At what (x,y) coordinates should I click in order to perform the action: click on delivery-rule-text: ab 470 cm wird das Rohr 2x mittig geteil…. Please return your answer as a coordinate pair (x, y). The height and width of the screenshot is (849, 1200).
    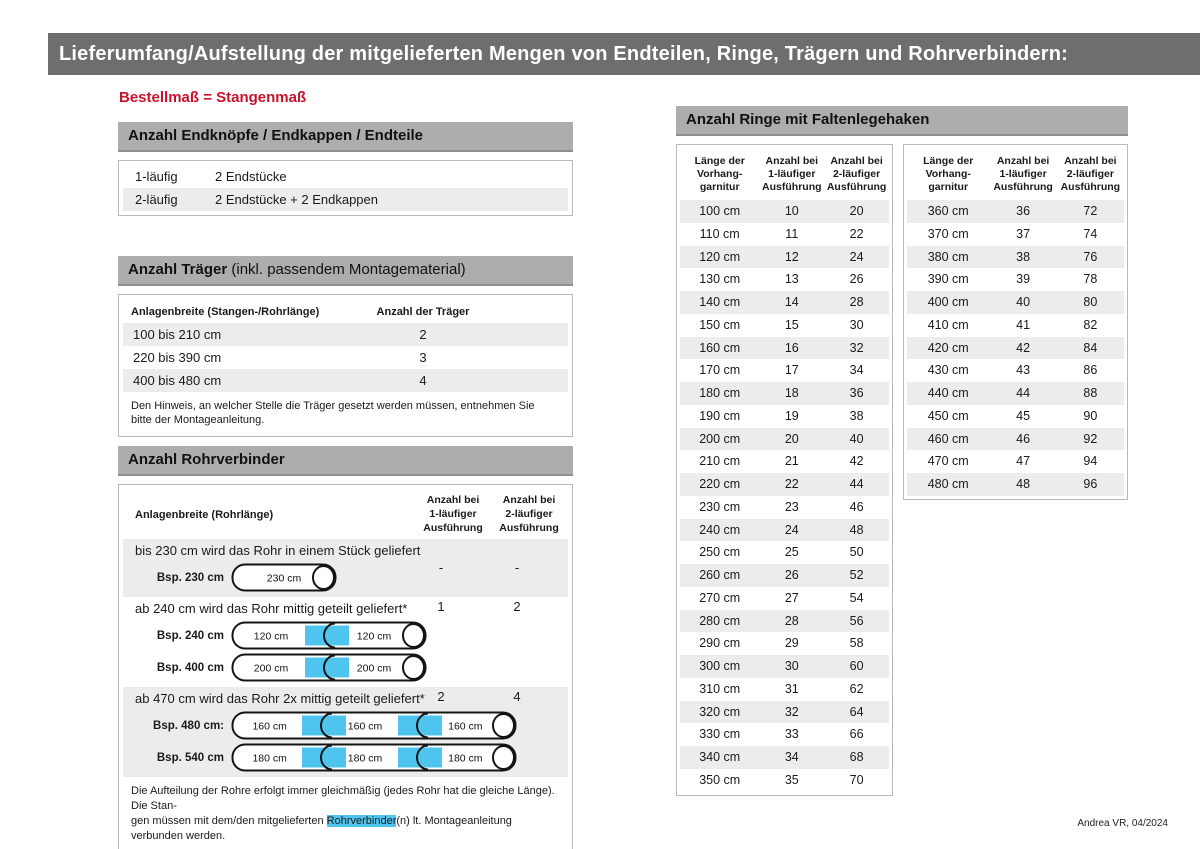
    Looking at the image, I should click on (280, 698).